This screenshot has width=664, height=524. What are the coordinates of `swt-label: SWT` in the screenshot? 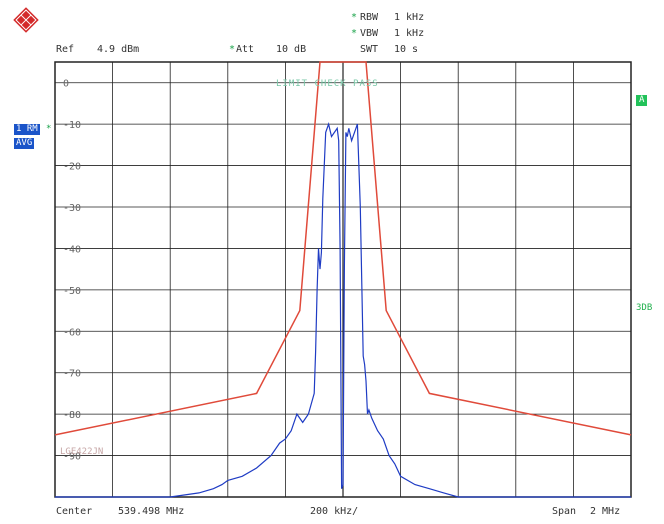 It's located at (369, 49).